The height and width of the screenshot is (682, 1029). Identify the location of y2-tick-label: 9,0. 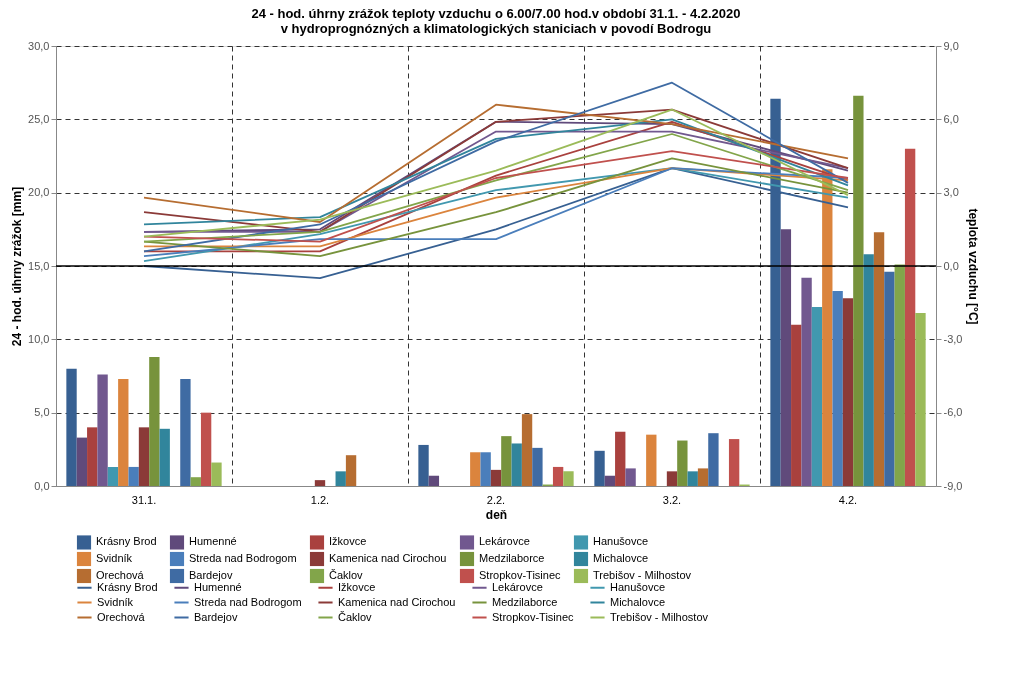
(951, 45).